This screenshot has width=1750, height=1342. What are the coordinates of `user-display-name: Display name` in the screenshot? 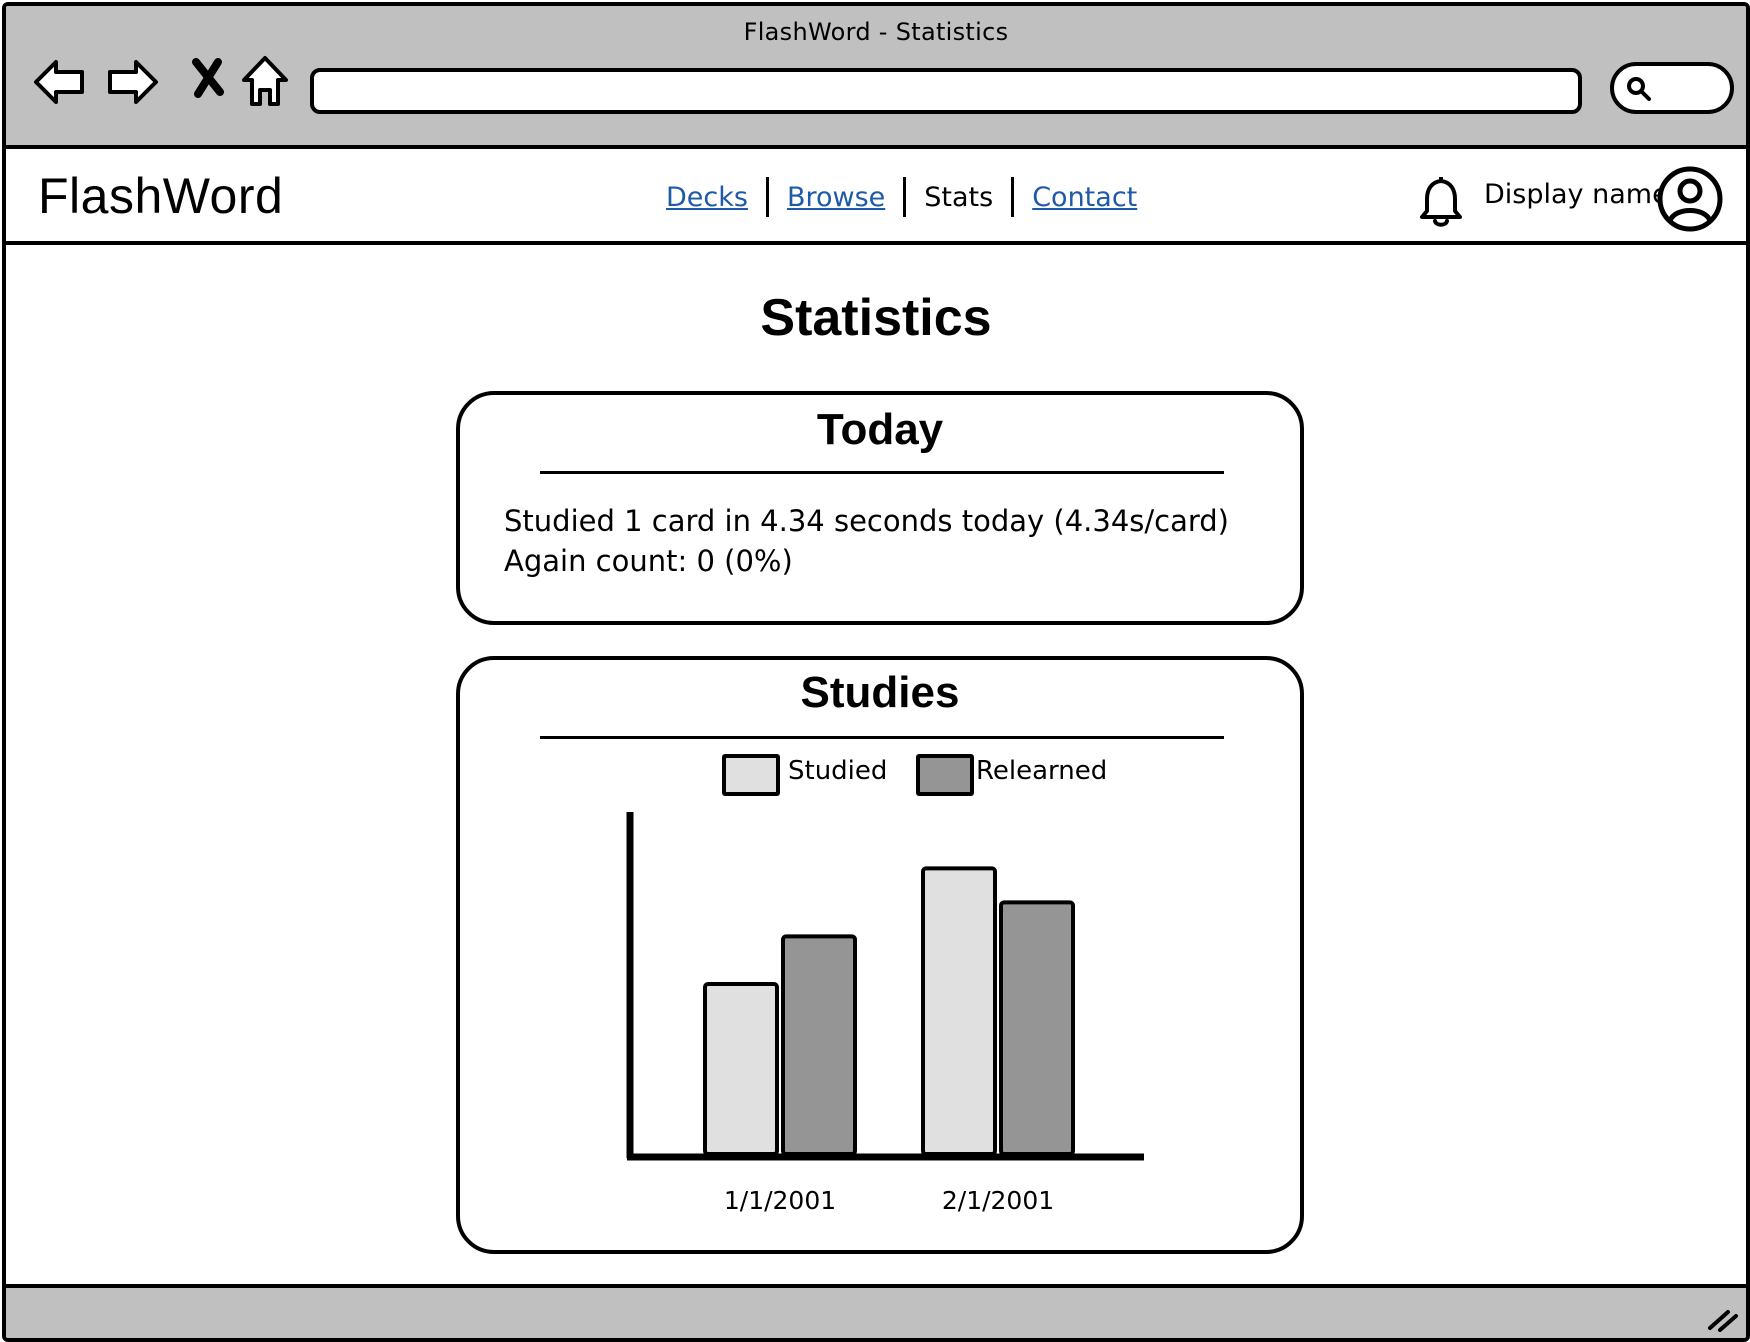 It's located at (1576, 194).